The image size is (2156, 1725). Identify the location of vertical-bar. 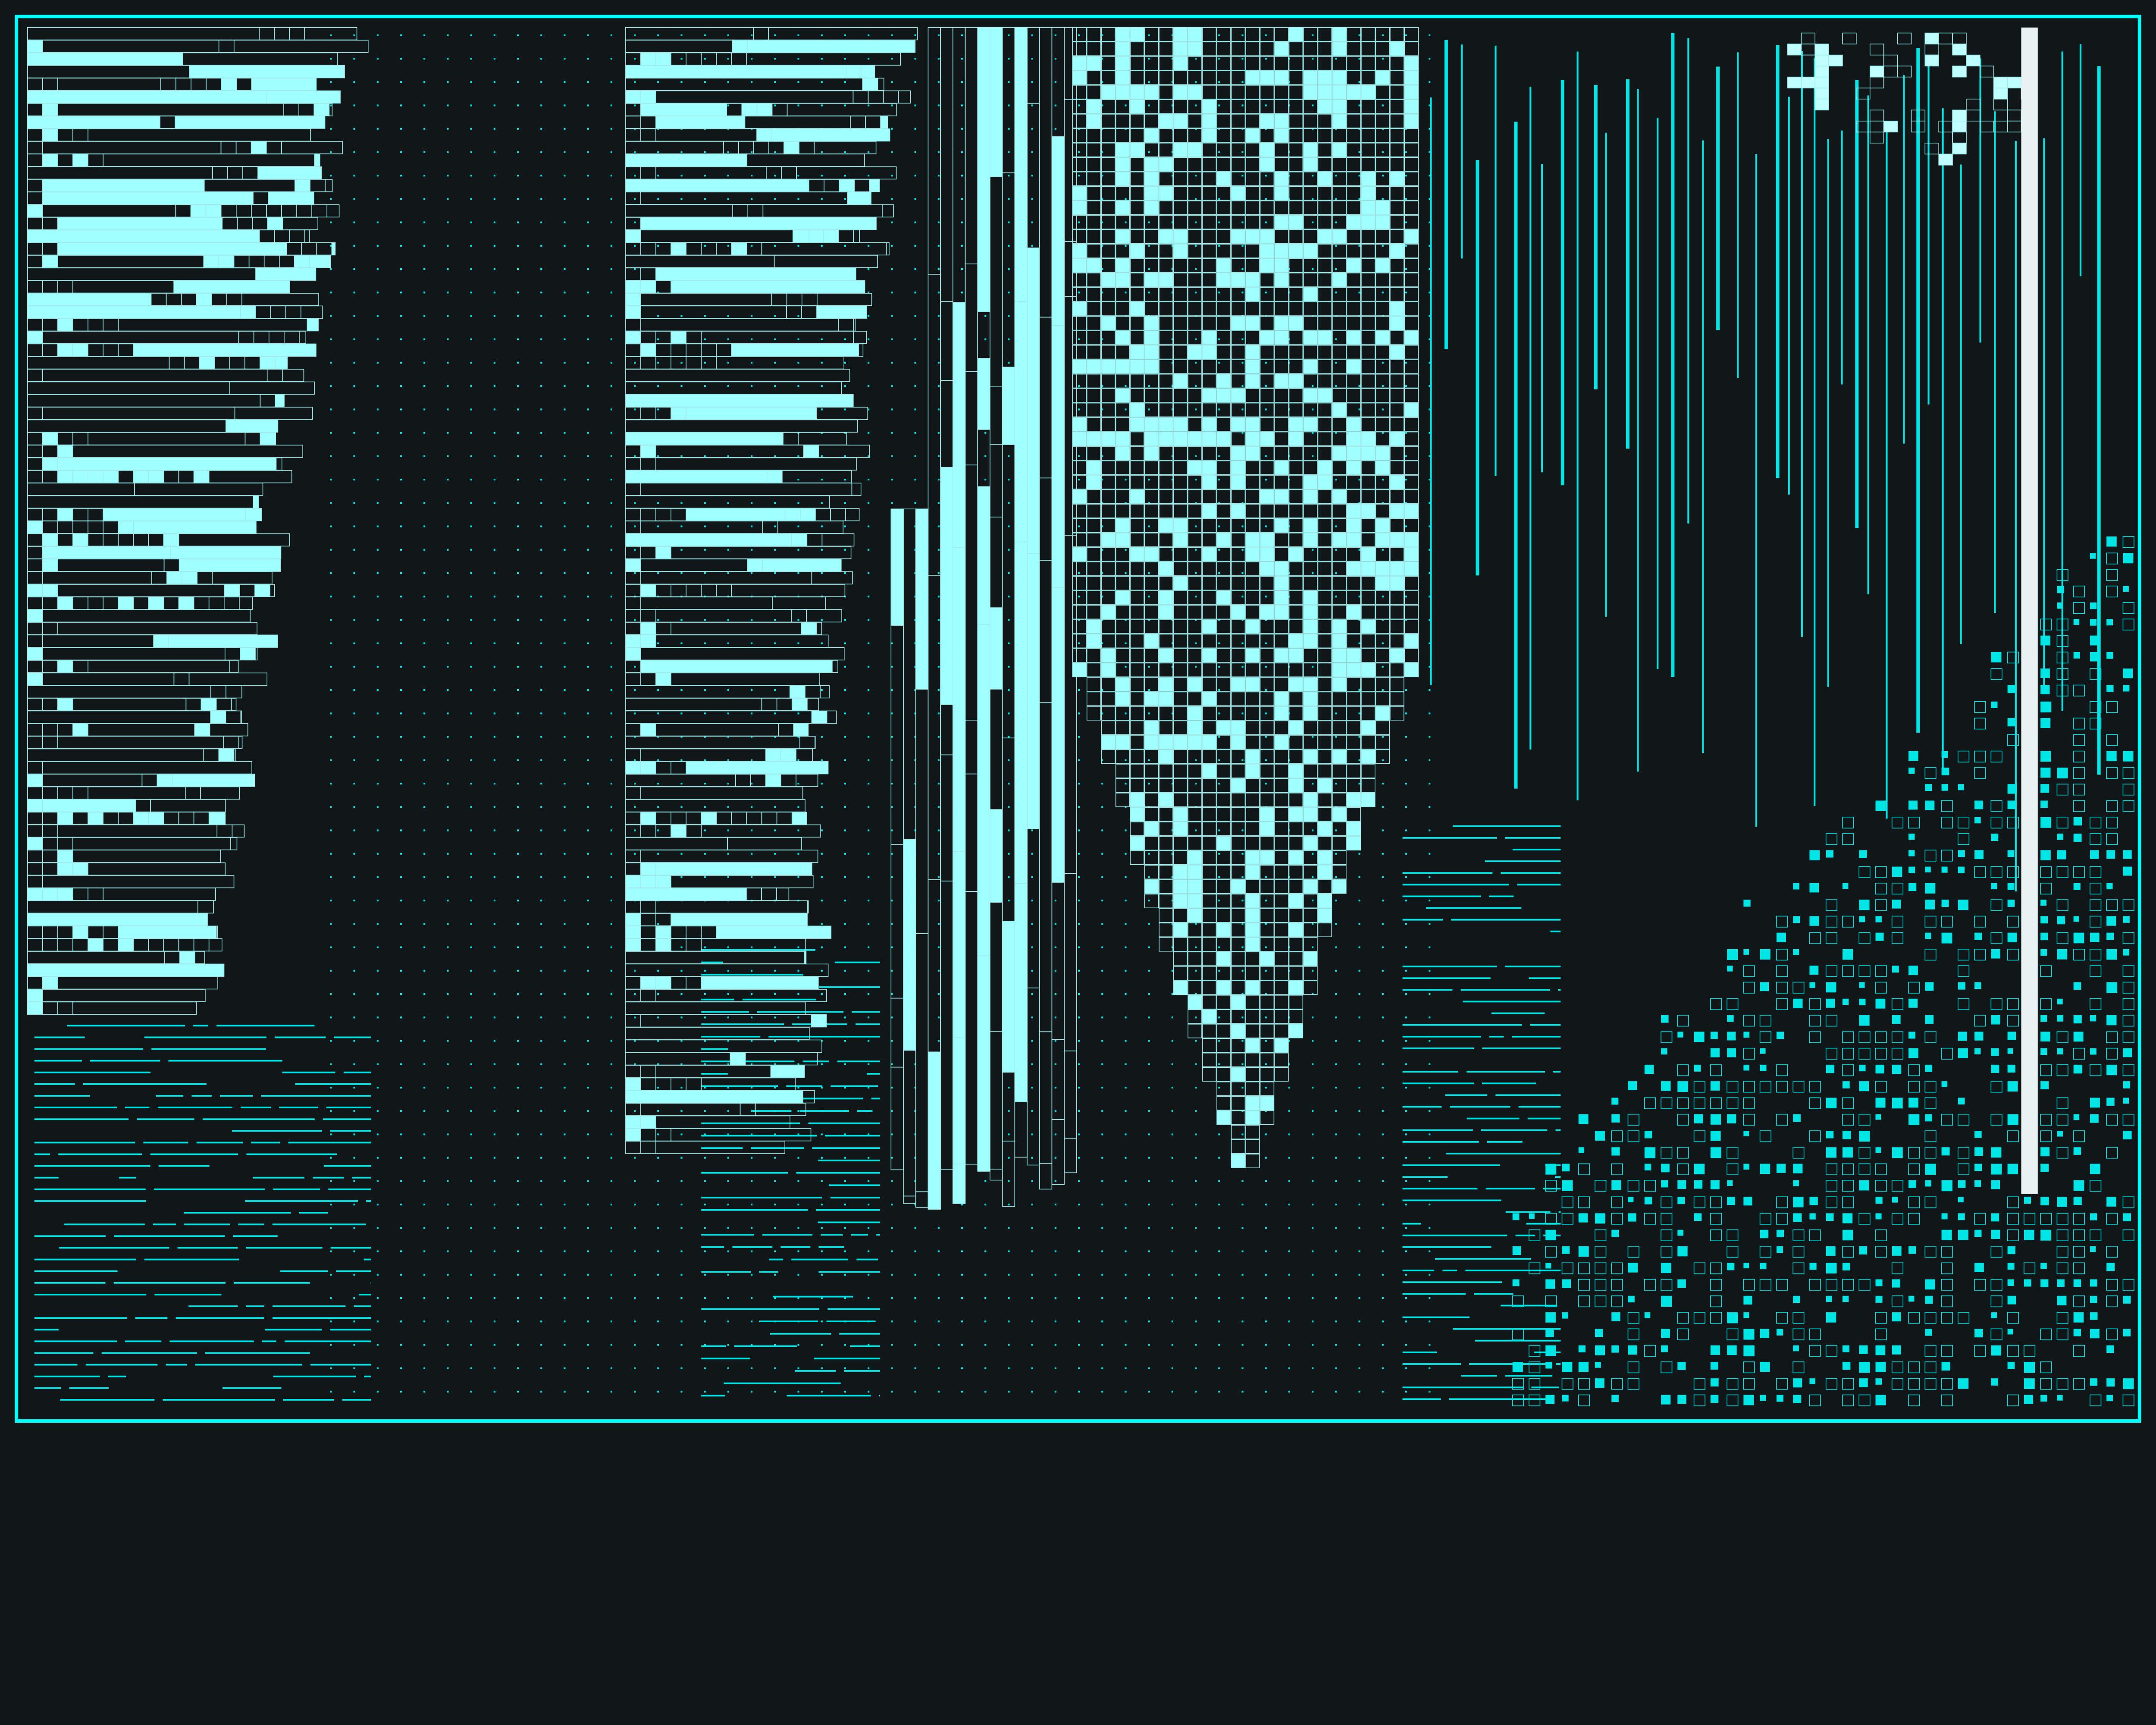
(1033, 401).